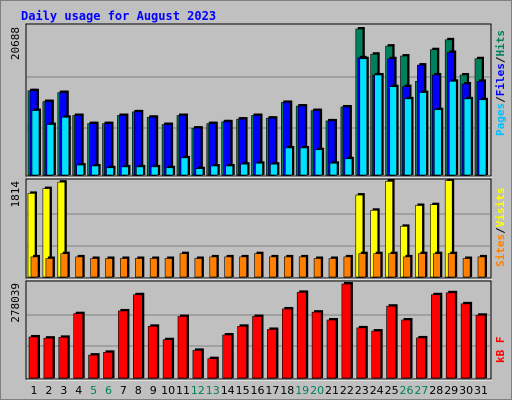  Describe the element at coordinates (243, 390) in the screenshot. I see `x-label-day-15: 15` at that location.